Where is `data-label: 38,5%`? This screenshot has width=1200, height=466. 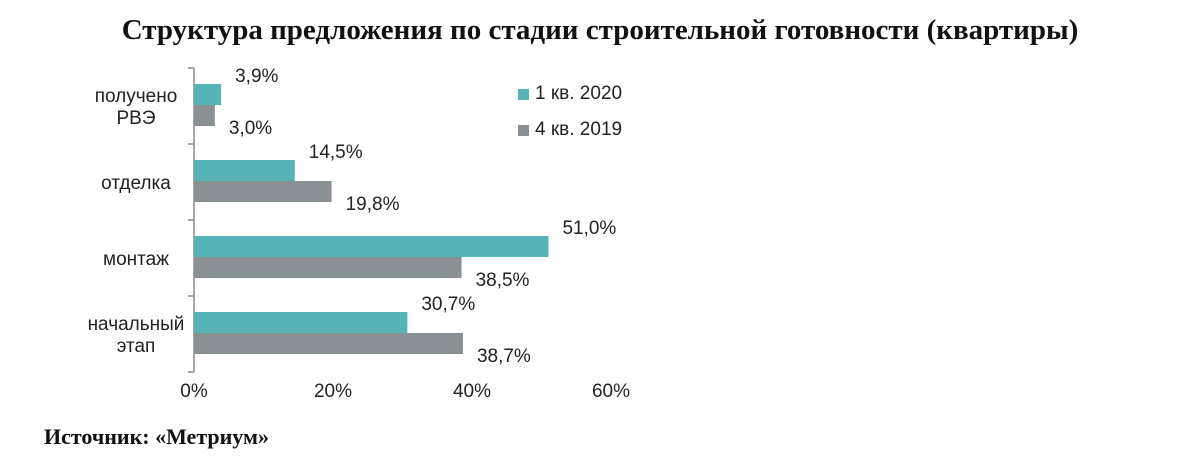 data-label: 38,5% is located at coordinates (503, 280).